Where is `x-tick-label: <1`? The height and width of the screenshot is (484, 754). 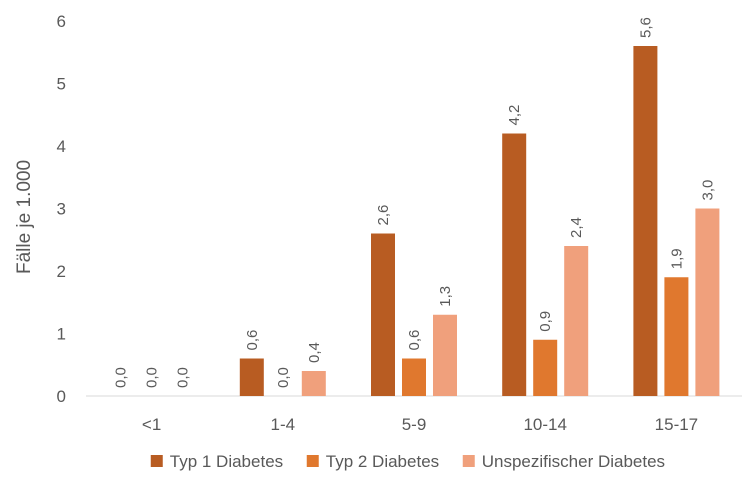 x-tick-label: <1 is located at coordinates (151, 424).